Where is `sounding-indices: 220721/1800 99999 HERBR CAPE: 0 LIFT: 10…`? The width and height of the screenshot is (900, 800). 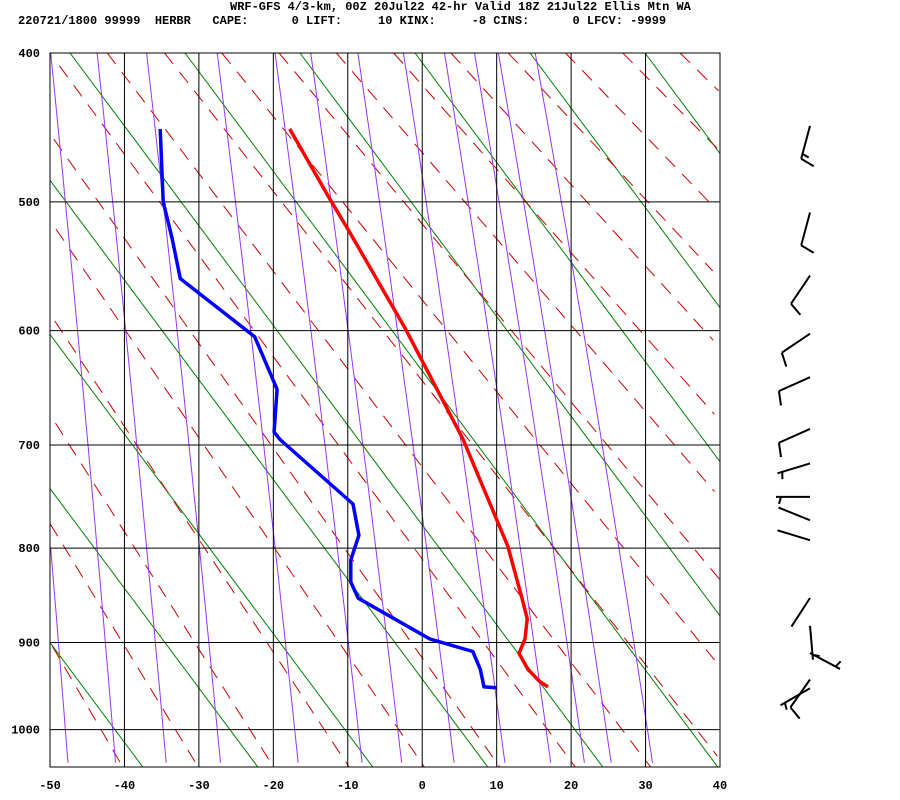
sounding-indices: 220721/1800 99999 HERBR CAPE: 0 LIFT: 10… is located at coordinates (342, 21).